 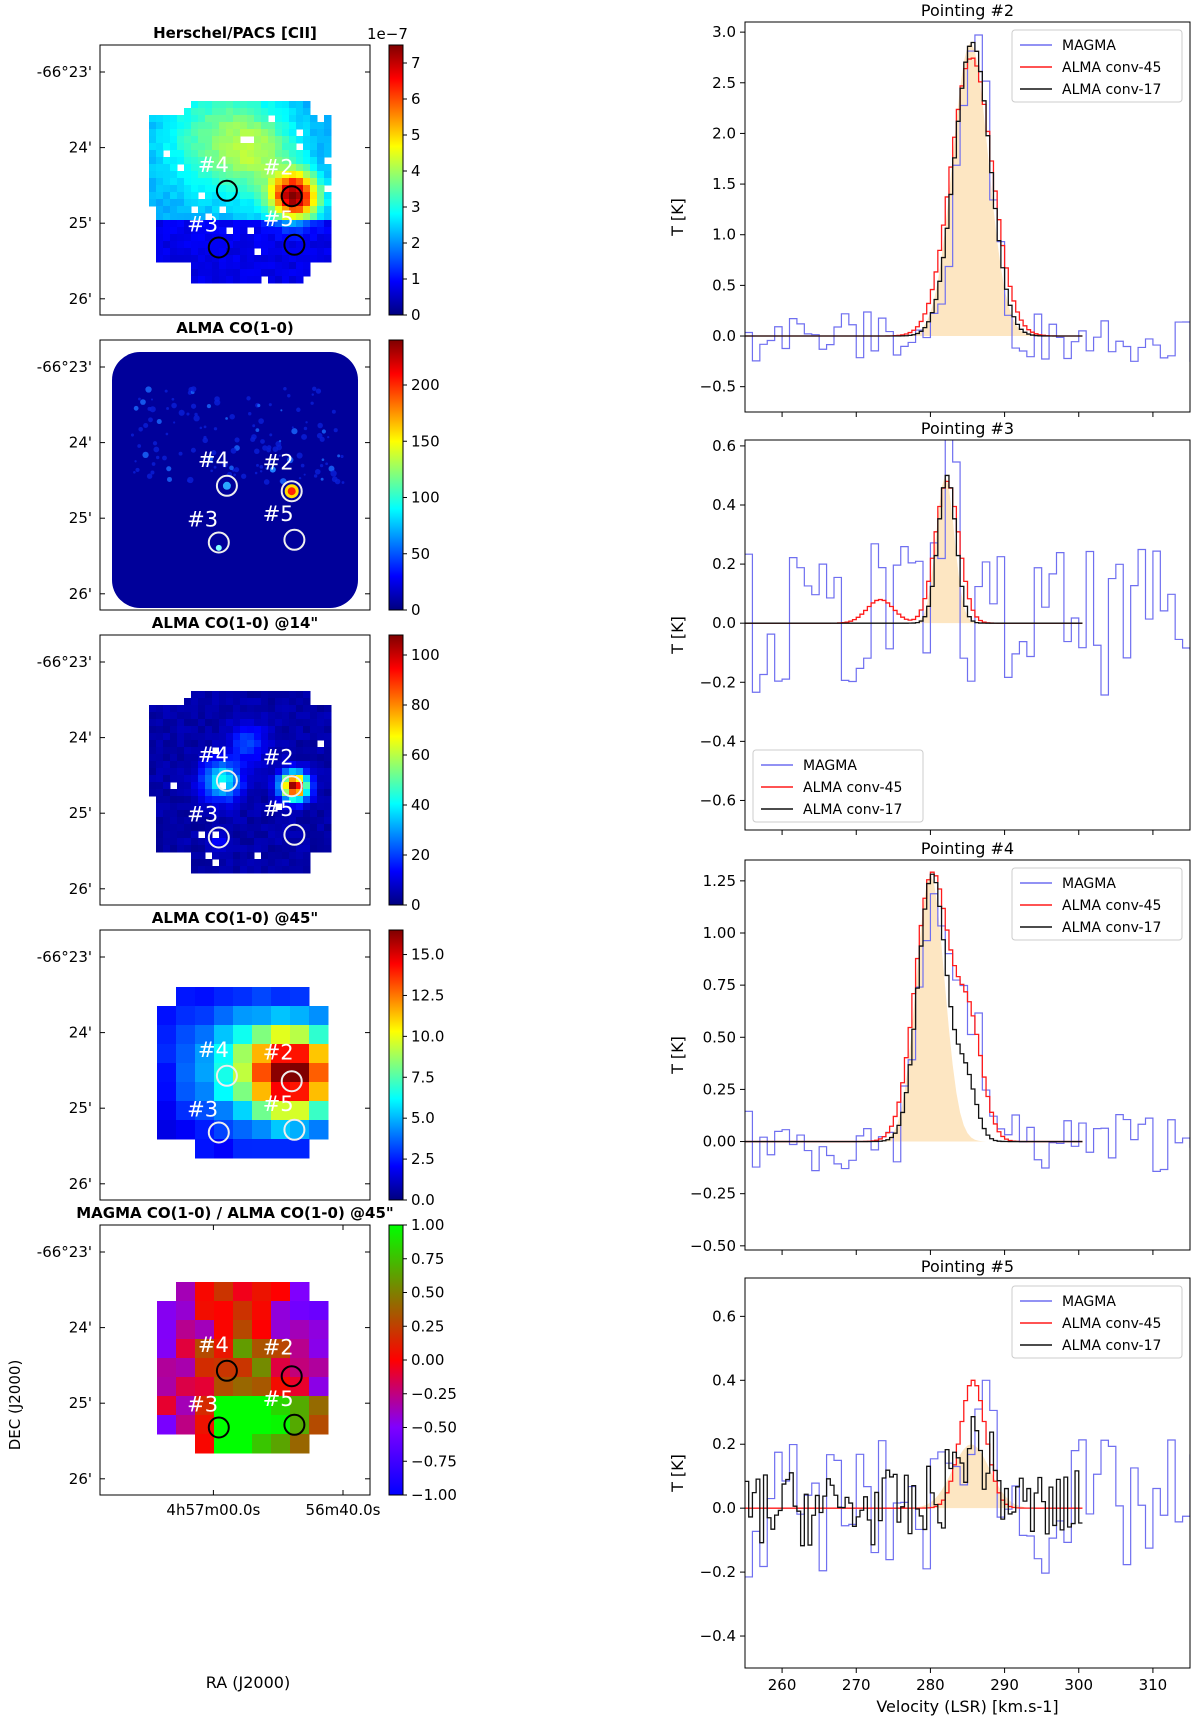 I want to click on colorbar-tick-label: −0.50, so click(x=434, y=1428).